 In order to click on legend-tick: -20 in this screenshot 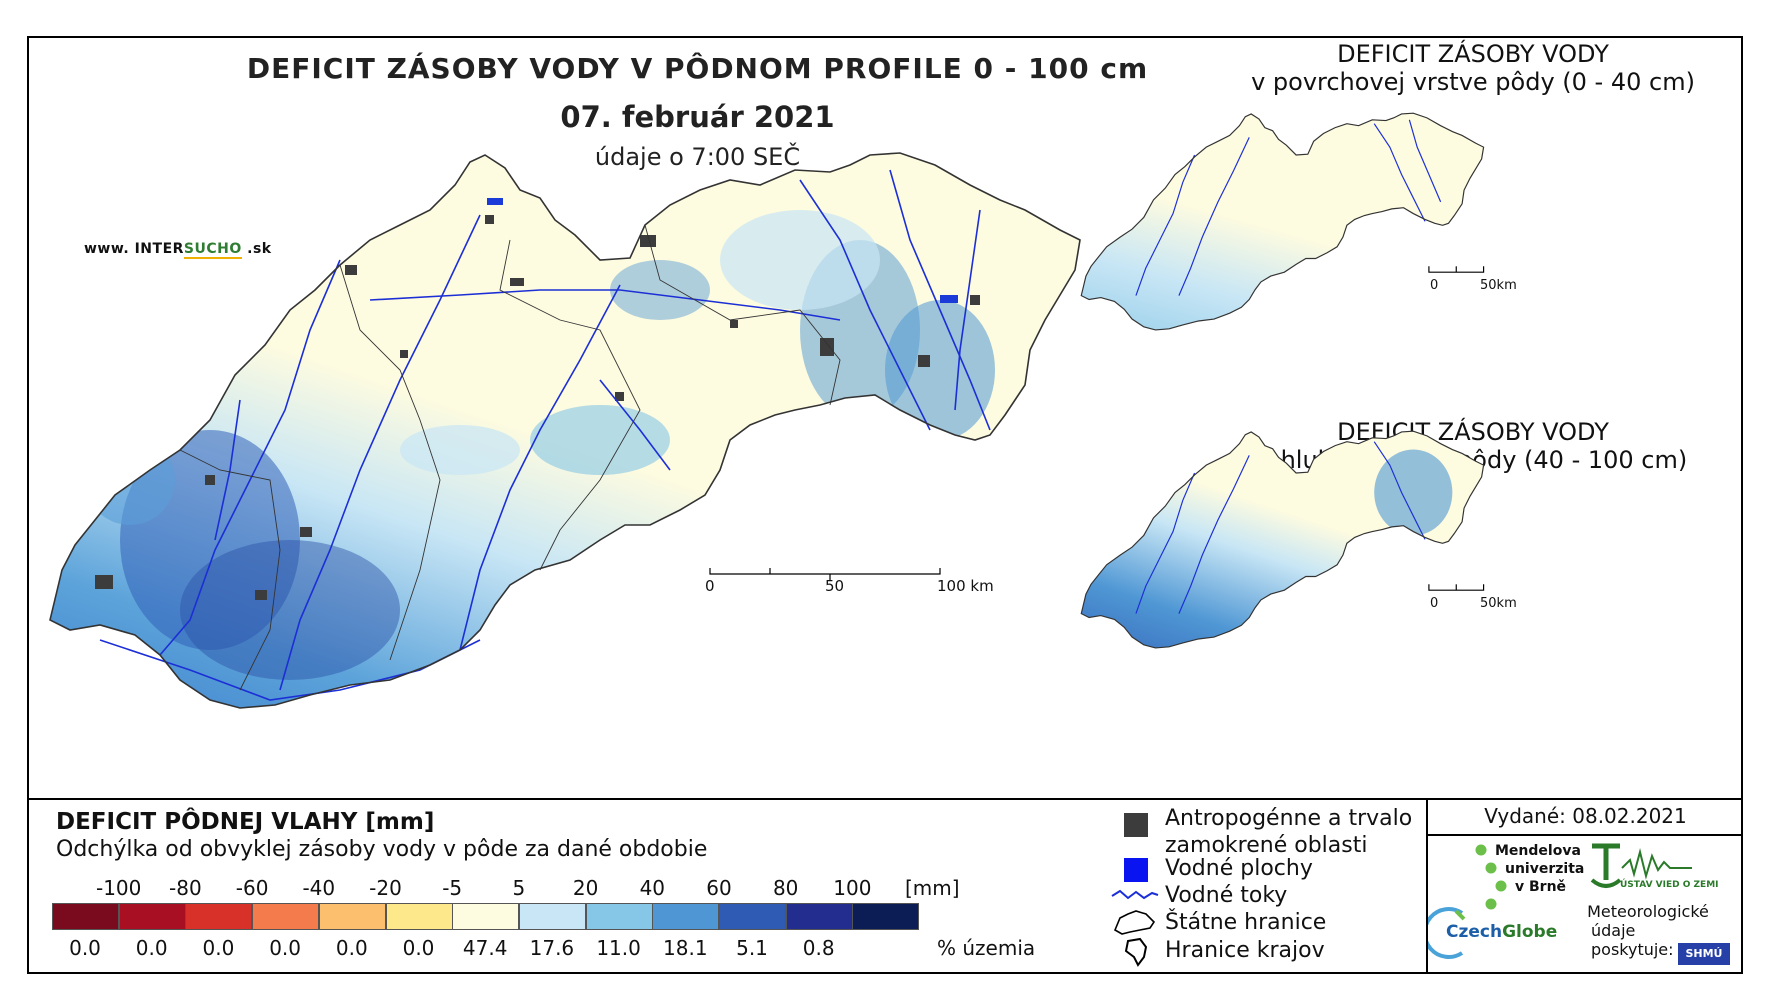, I will do `click(385, 888)`.